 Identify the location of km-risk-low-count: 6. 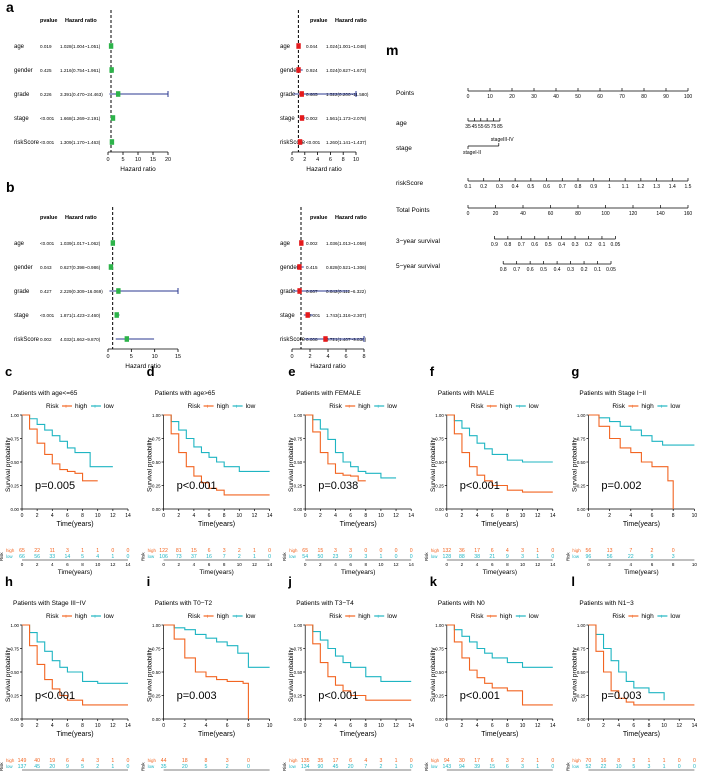
(507, 767).